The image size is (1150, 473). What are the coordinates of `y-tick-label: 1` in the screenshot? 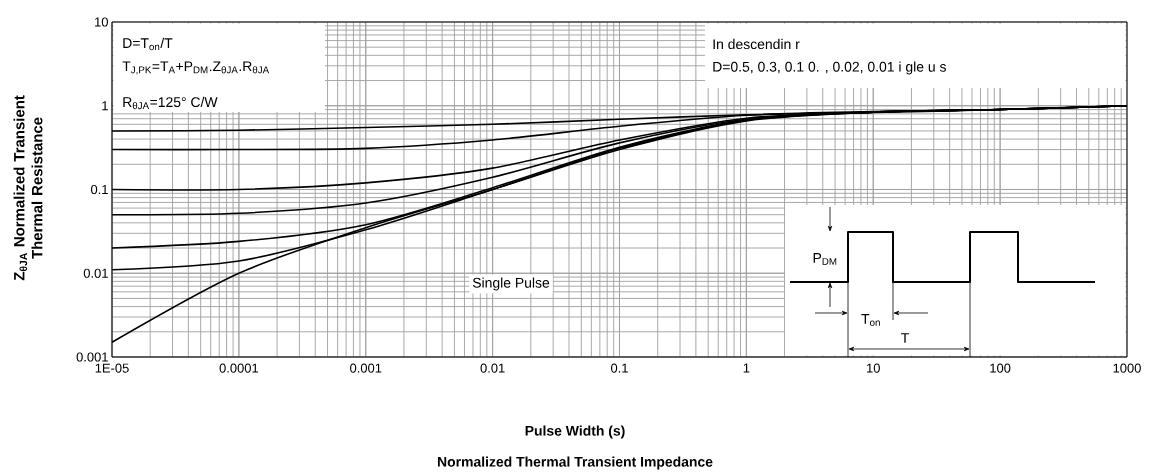 It's located at (105, 106).